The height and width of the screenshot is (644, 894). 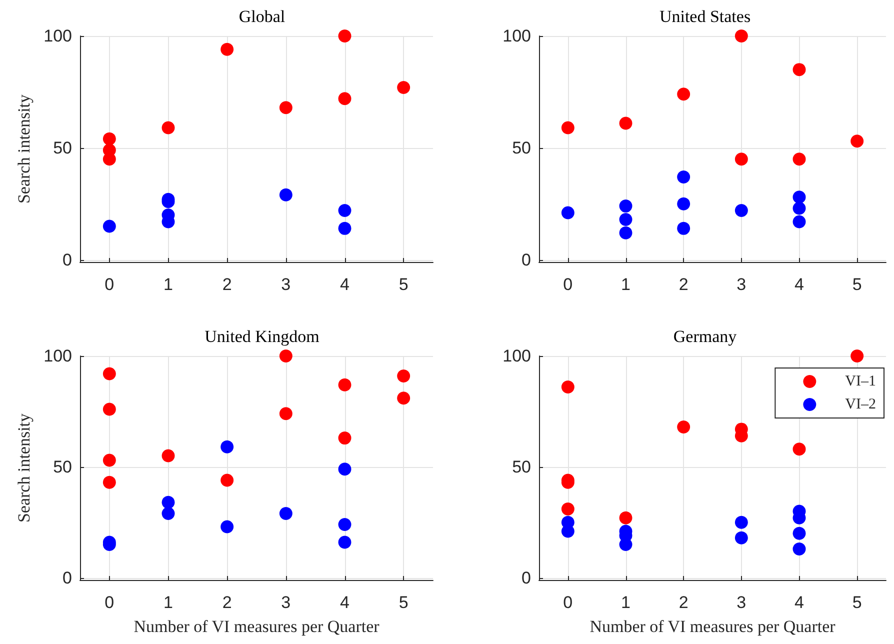 What do you see at coordinates (705, 16) in the screenshot?
I see `chart-title: United States` at bounding box center [705, 16].